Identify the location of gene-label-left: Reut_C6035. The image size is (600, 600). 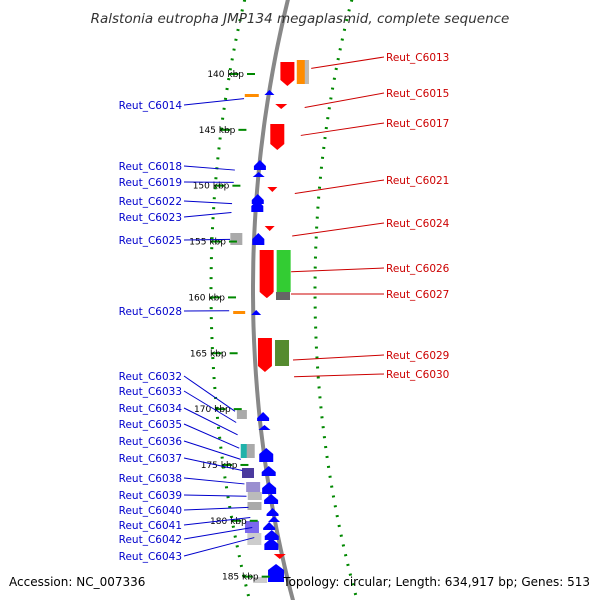
(150, 425).